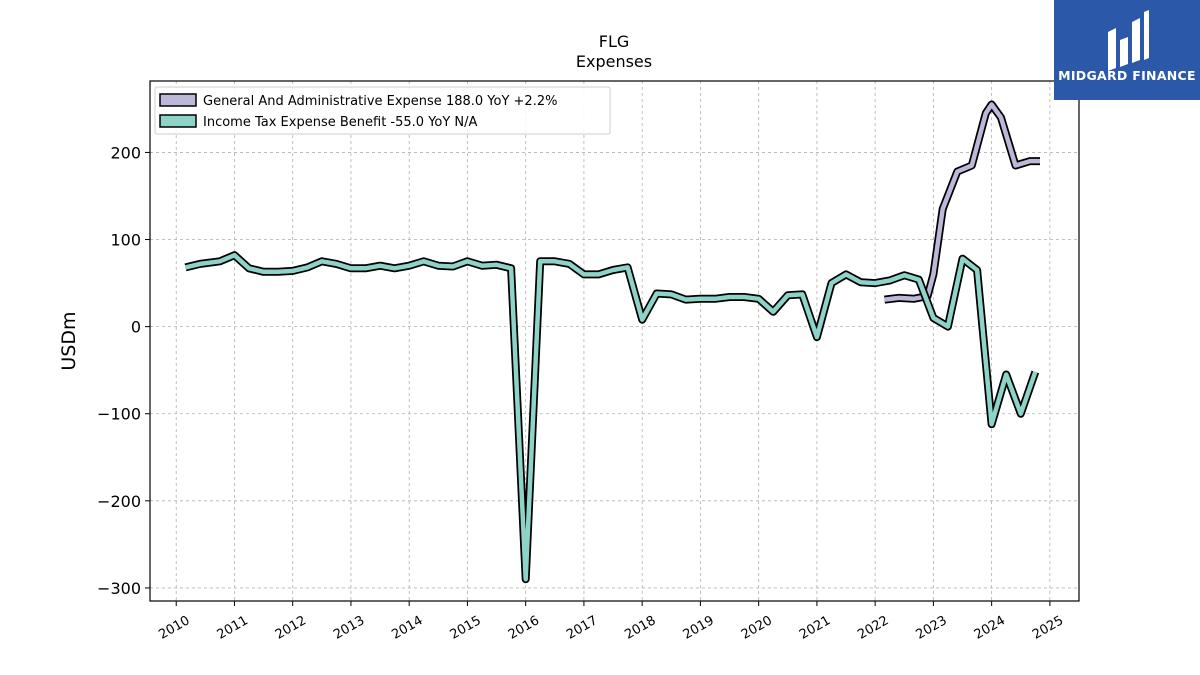 The height and width of the screenshot is (675, 1200). What do you see at coordinates (174, 628) in the screenshot?
I see `x-tick-label: 2010` at bounding box center [174, 628].